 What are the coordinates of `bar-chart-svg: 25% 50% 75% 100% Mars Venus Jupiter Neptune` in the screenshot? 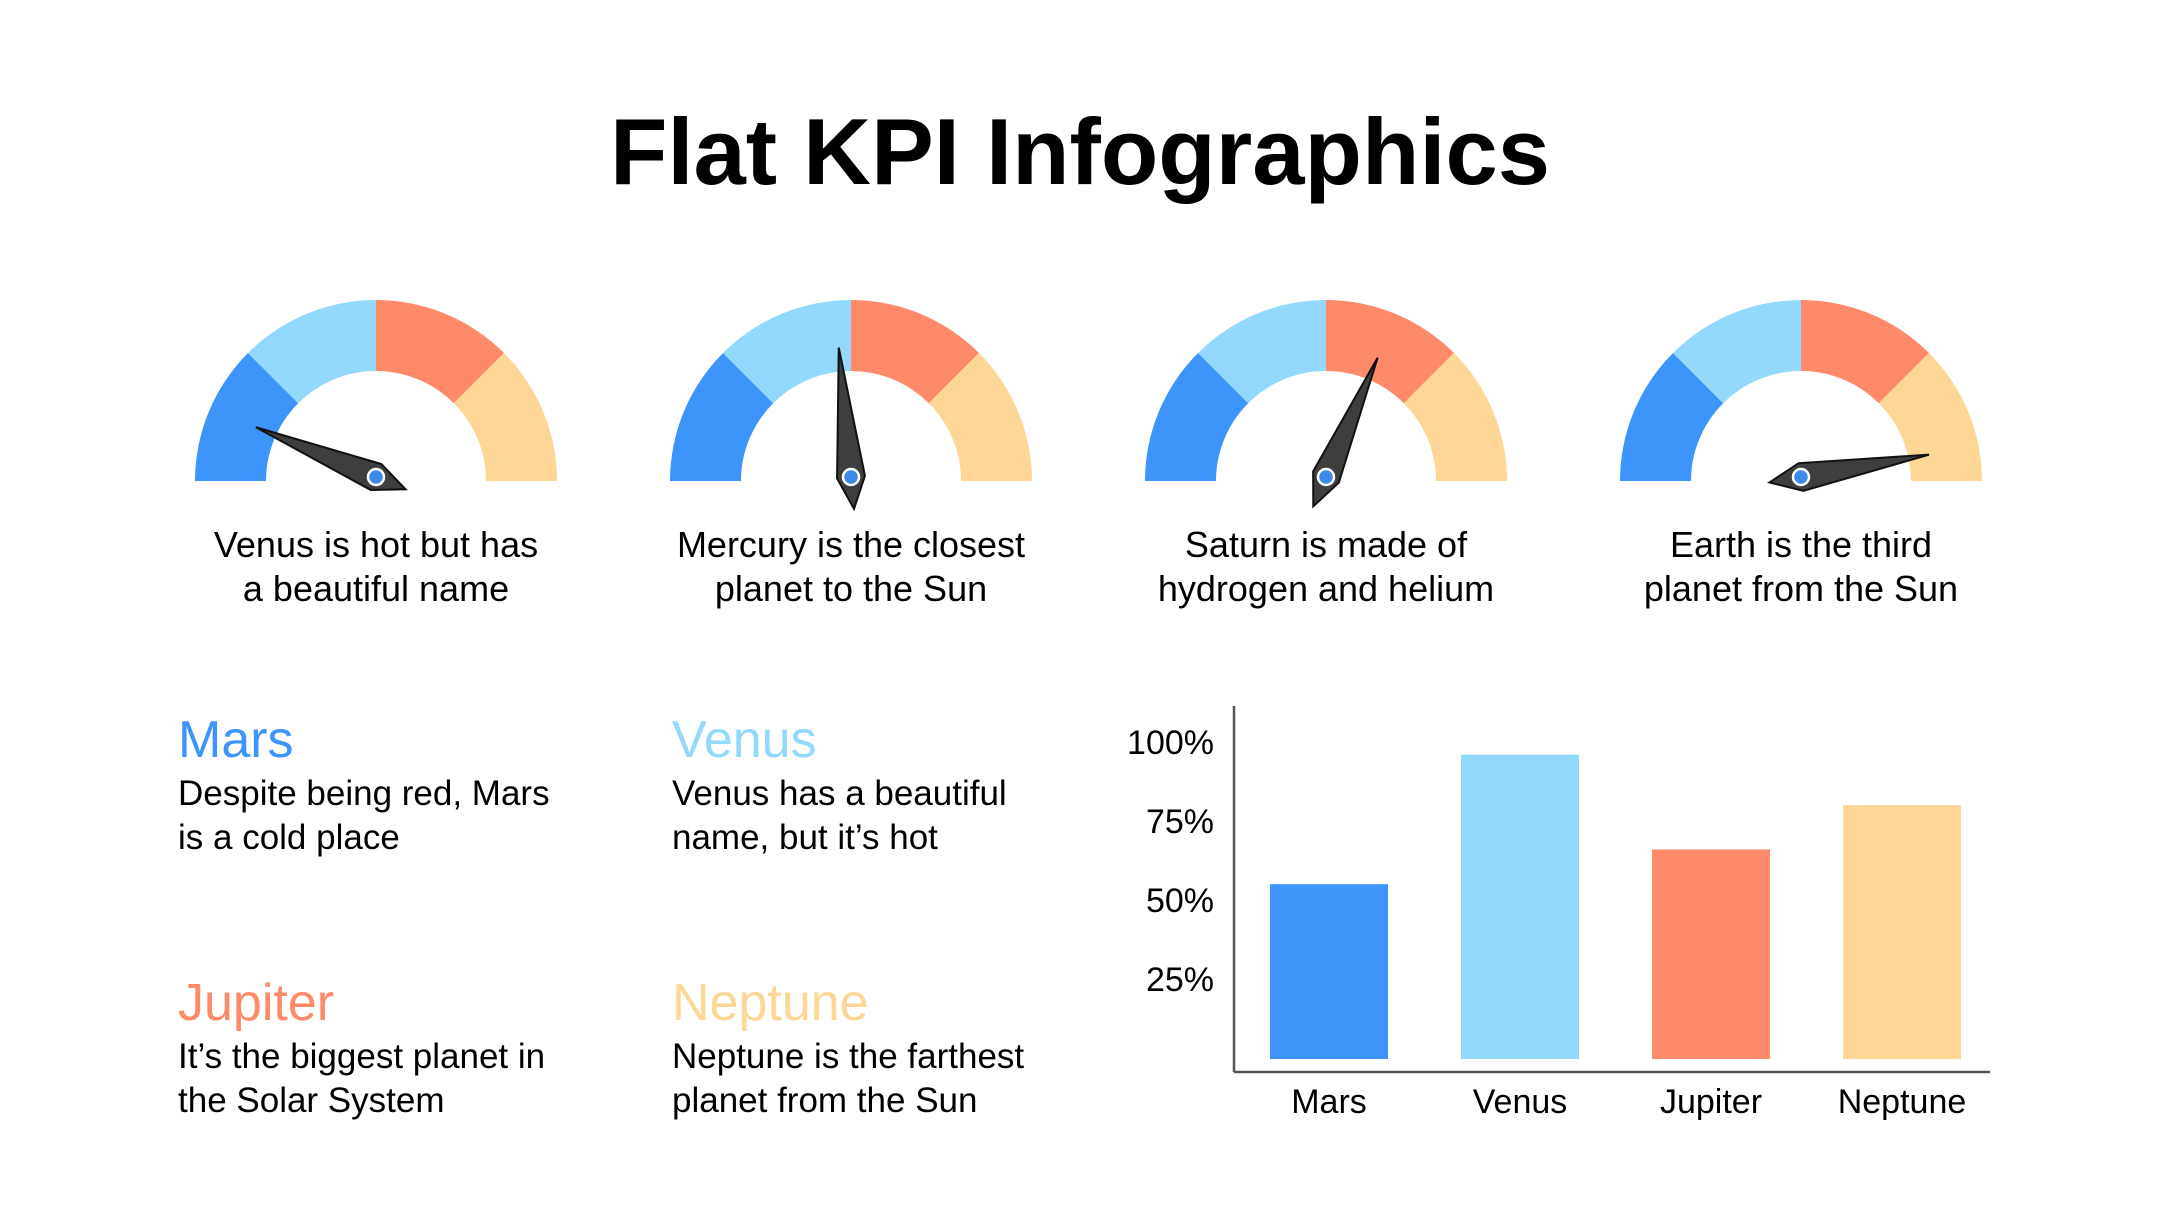 It's located at (1558, 913).